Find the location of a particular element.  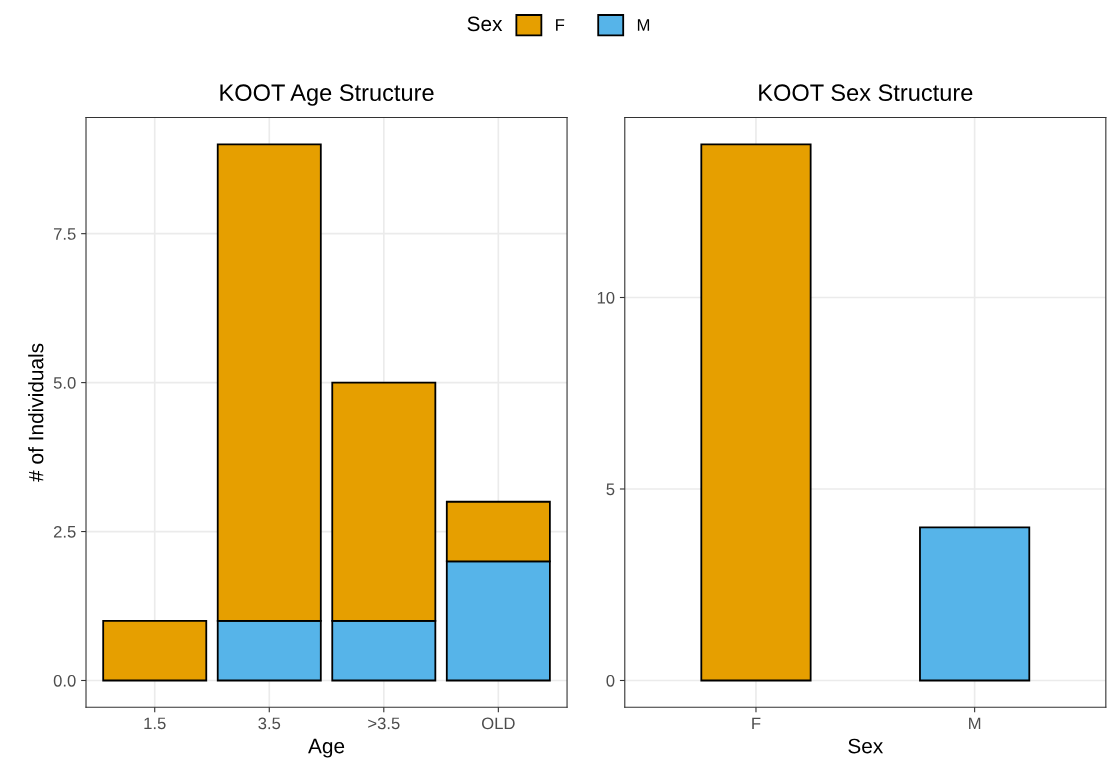

y-tick-label: 7.5 is located at coordinates (64, 234).